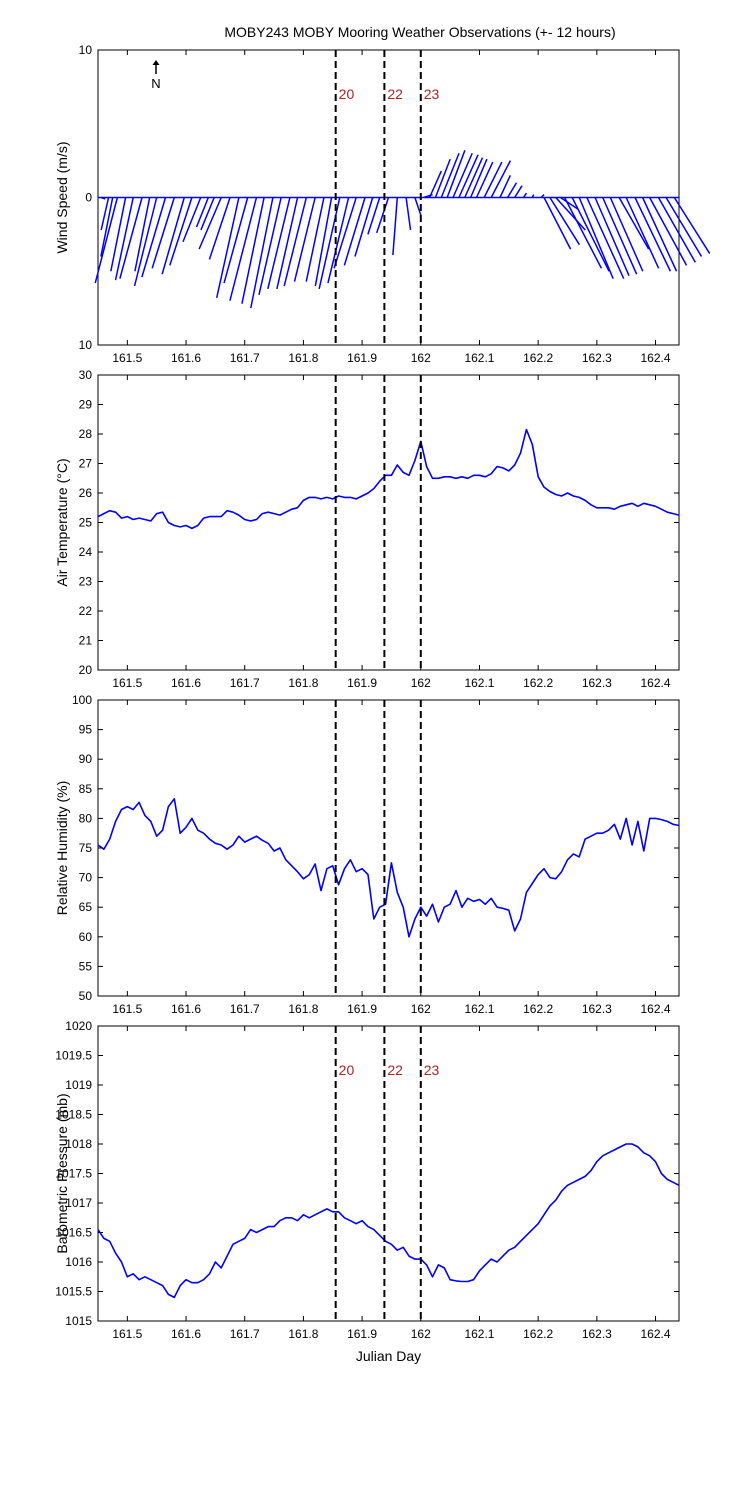  What do you see at coordinates (73, 1056) in the screenshot?
I see `y-tick-label: 1019.5` at bounding box center [73, 1056].